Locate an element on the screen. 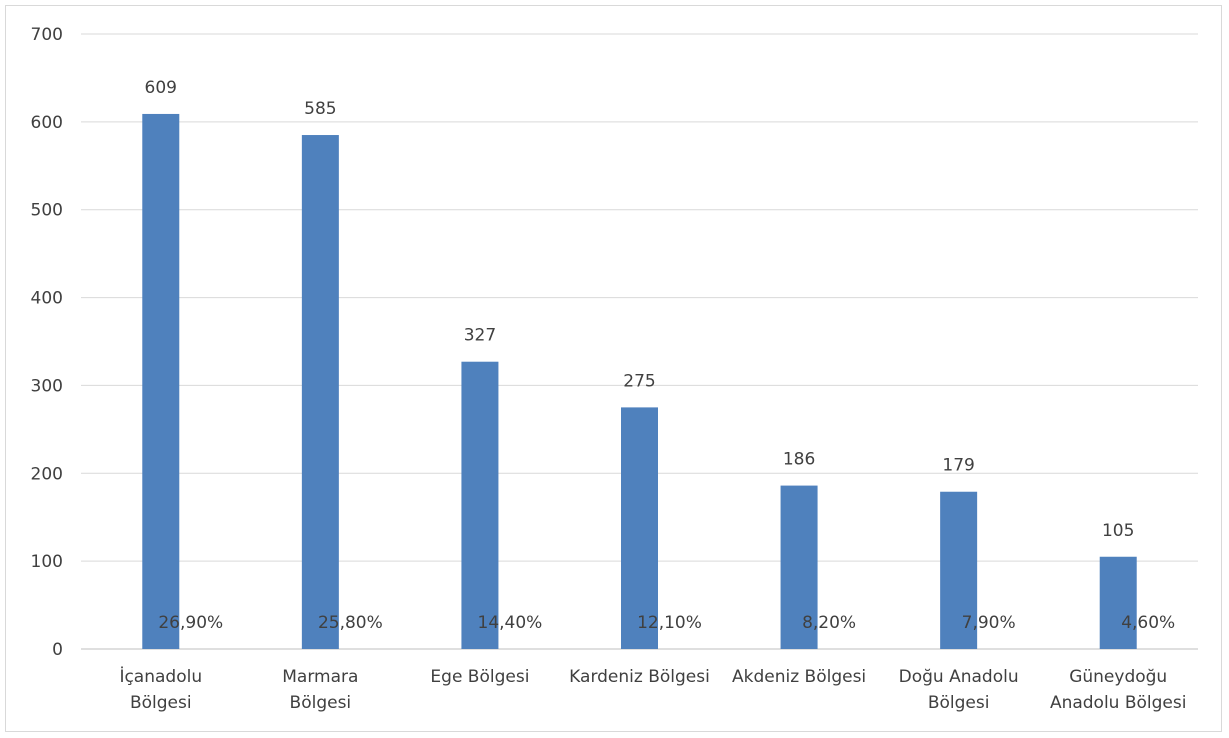 This screenshot has width=1229, height=738. bar-value-label: 585 is located at coordinates (320, 109).